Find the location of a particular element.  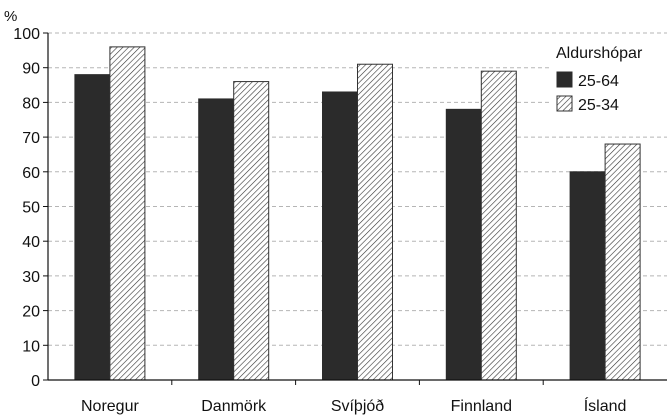

legend-label-25-34: 25-34 is located at coordinates (598, 105).